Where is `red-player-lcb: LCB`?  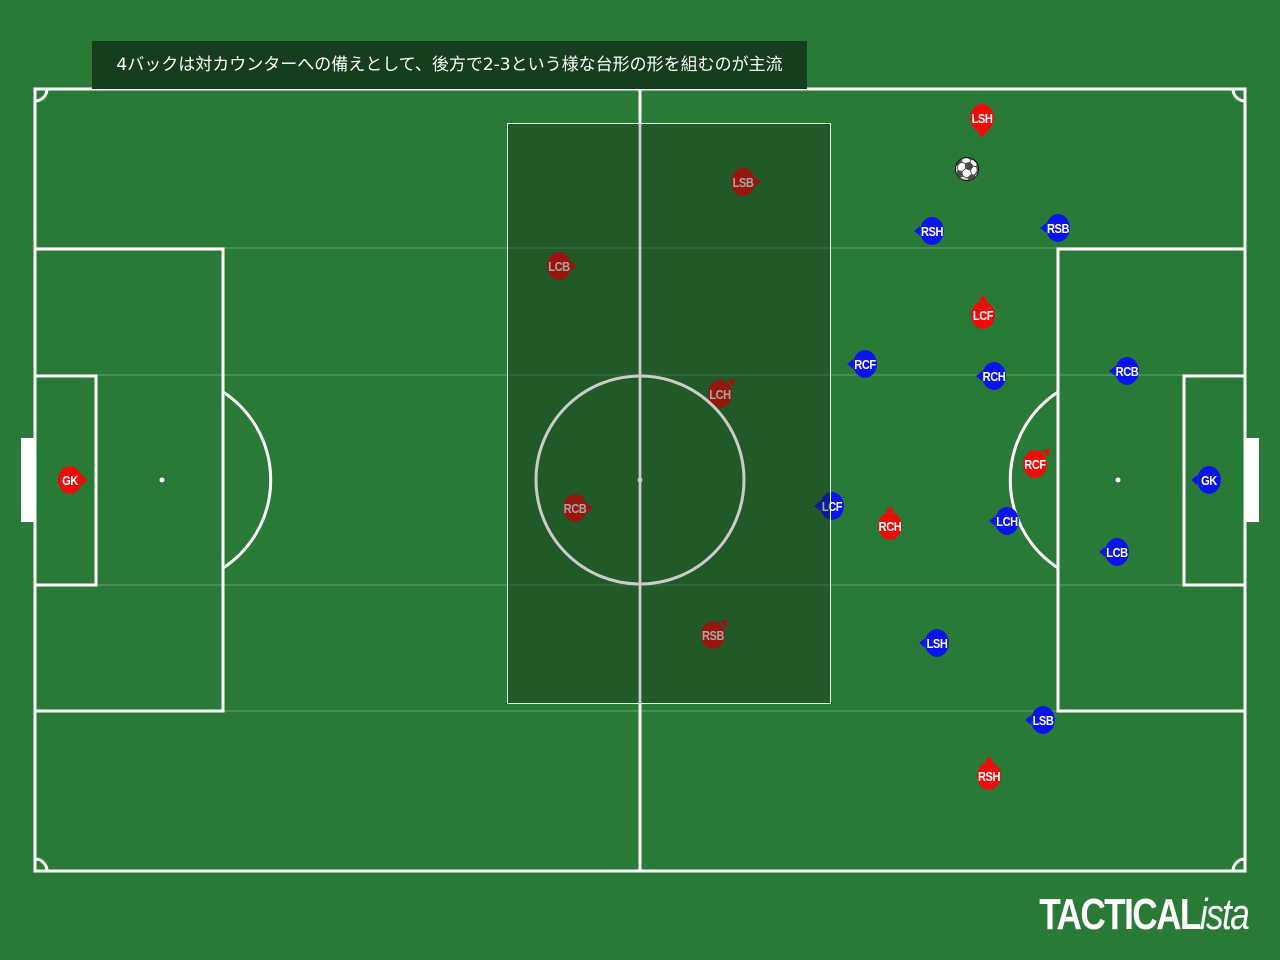
red-player-lcb: LCB is located at coordinates (562, 266).